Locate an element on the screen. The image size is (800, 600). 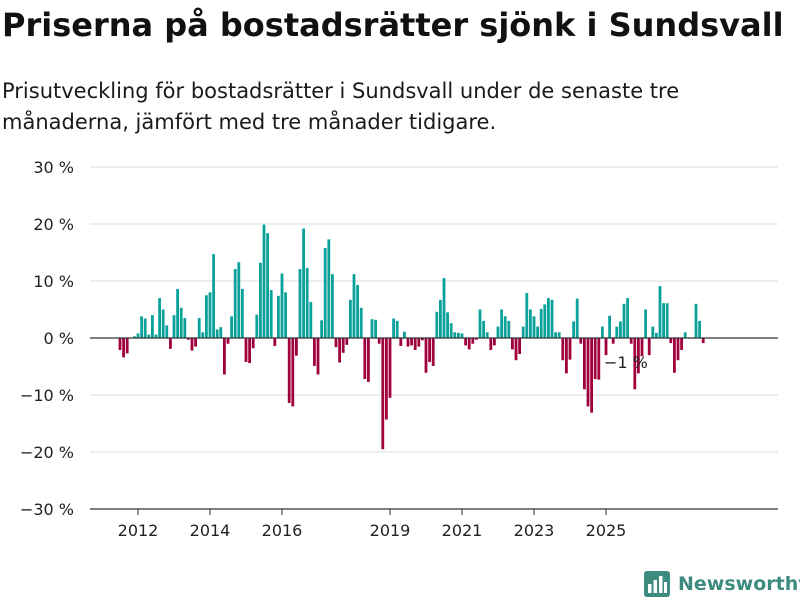
y-tick-label: 30 % is located at coordinates (53, 167).